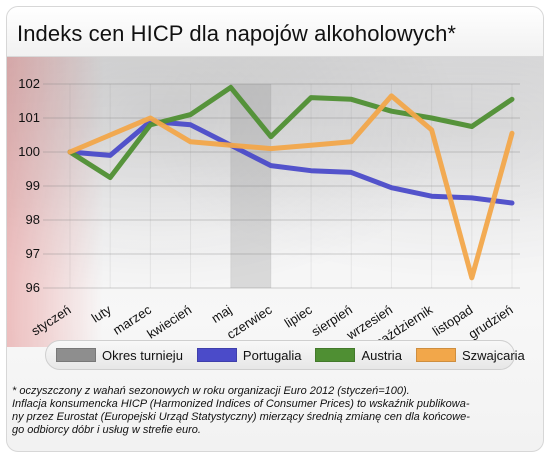  What do you see at coordinates (142, 355) in the screenshot?
I see `legend-label-okres: Okres turnieju` at bounding box center [142, 355].